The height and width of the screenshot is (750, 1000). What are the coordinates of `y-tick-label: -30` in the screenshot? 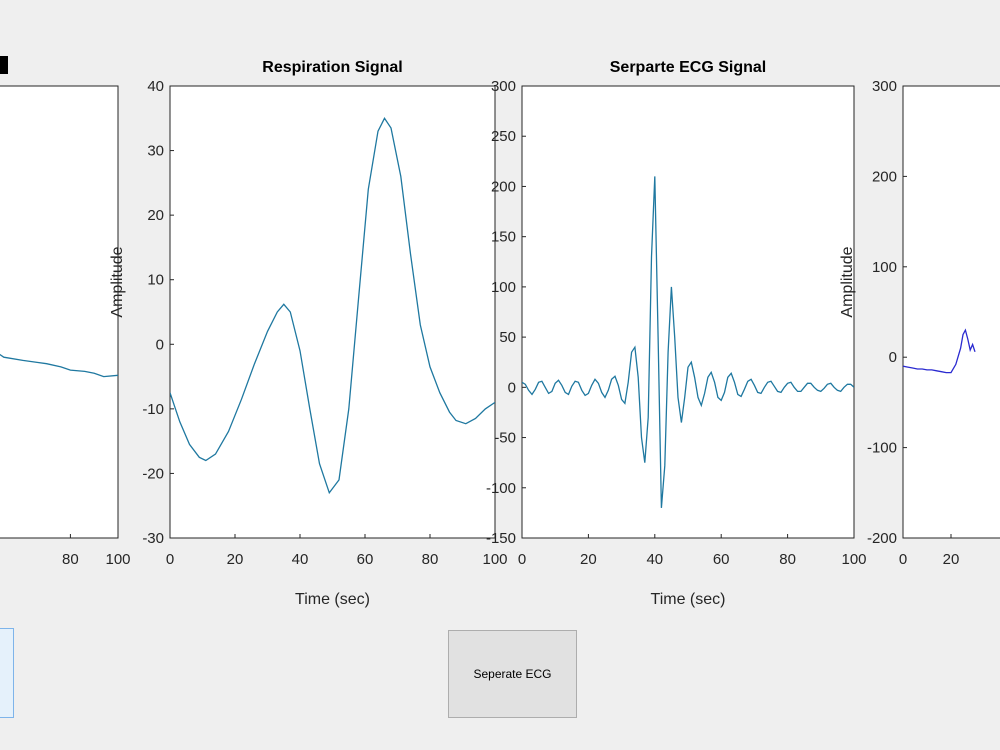 It's located at (153, 538).